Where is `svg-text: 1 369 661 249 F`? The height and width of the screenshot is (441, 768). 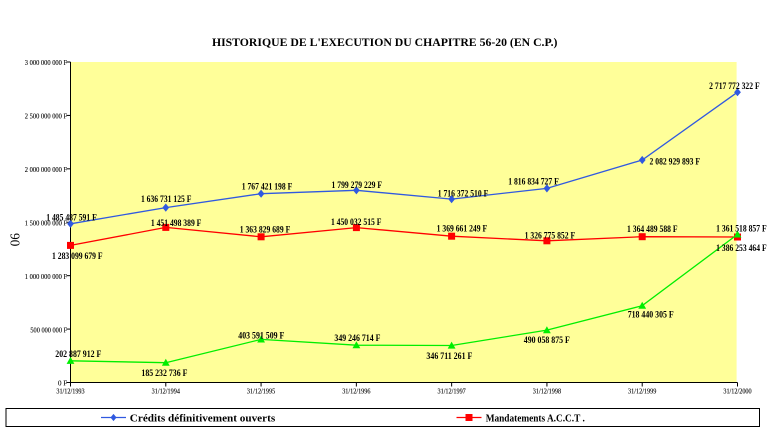
svg-text: 1 369 661 249 F is located at coordinates (462, 228).